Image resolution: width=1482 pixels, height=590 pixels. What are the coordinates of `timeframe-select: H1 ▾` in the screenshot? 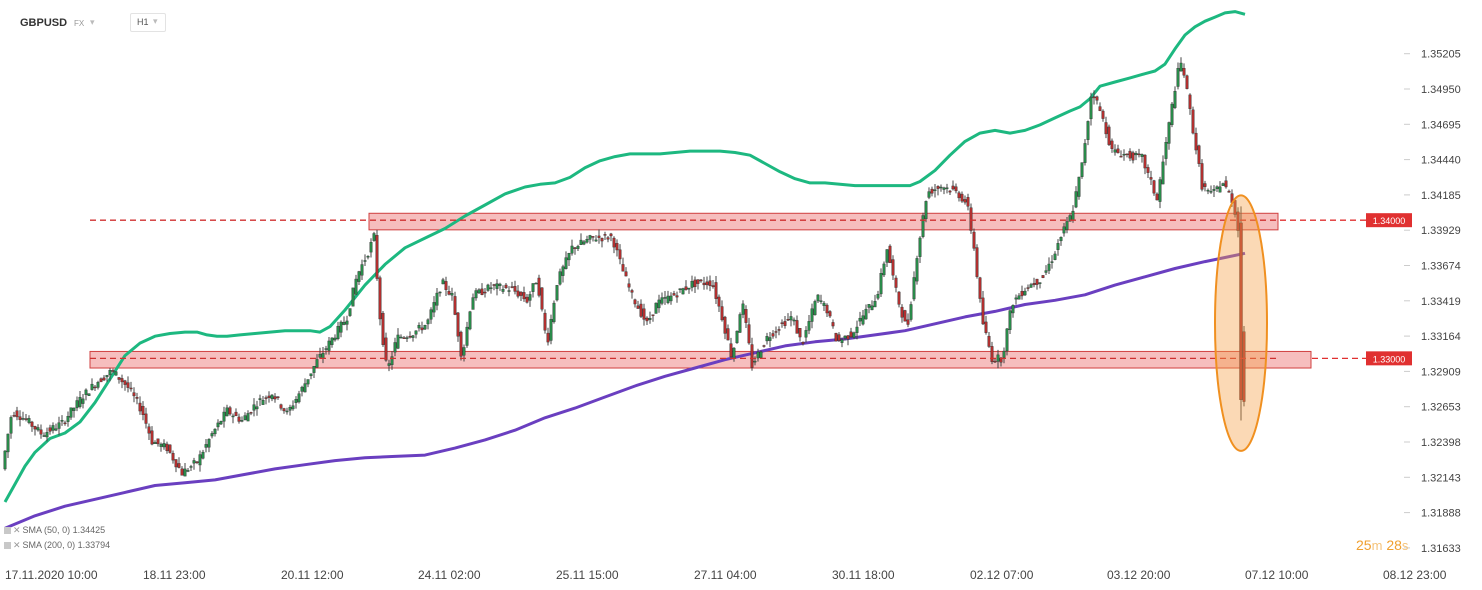 It's located at (148, 22).